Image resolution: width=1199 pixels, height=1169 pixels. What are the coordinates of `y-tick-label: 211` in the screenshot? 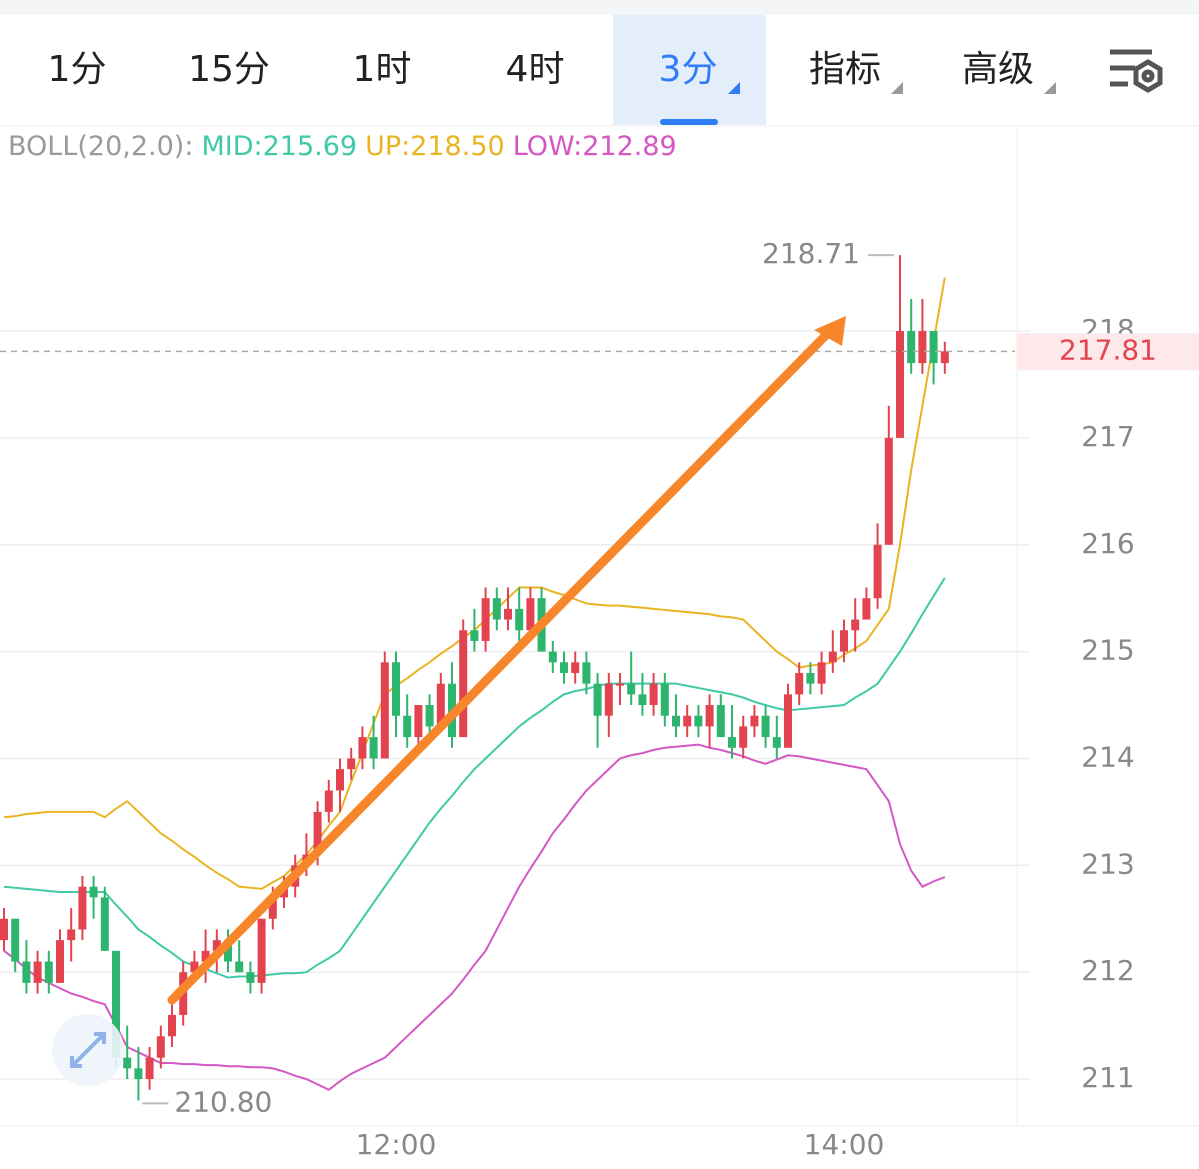 It's located at (1107, 1077).